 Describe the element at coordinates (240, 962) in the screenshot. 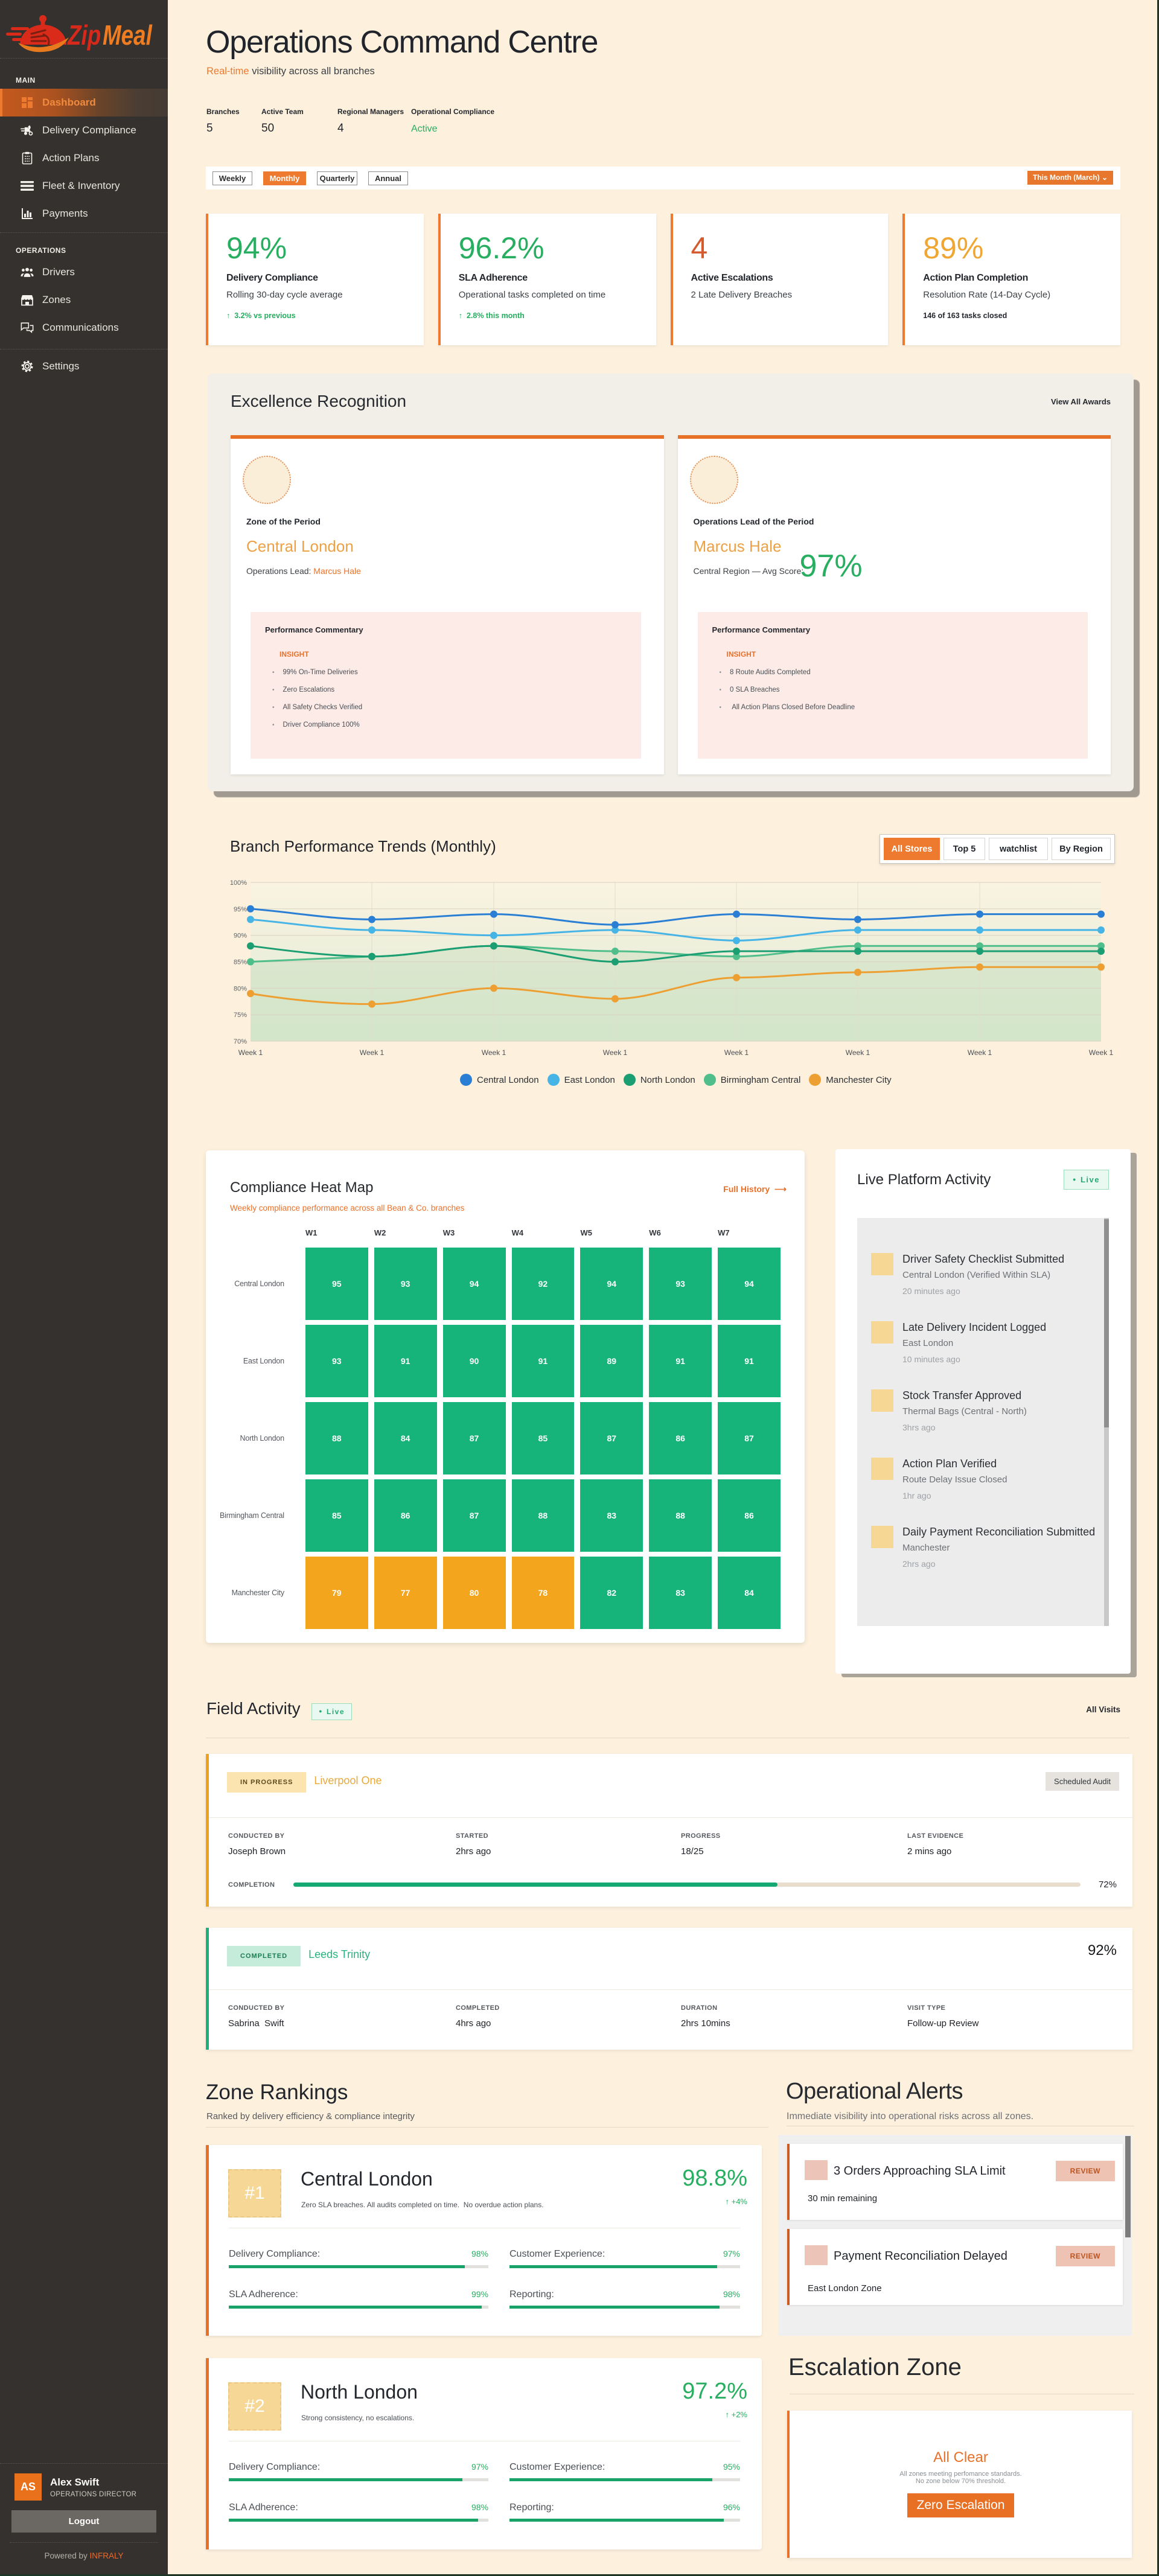

I see `svg-text: 85%` at that location.